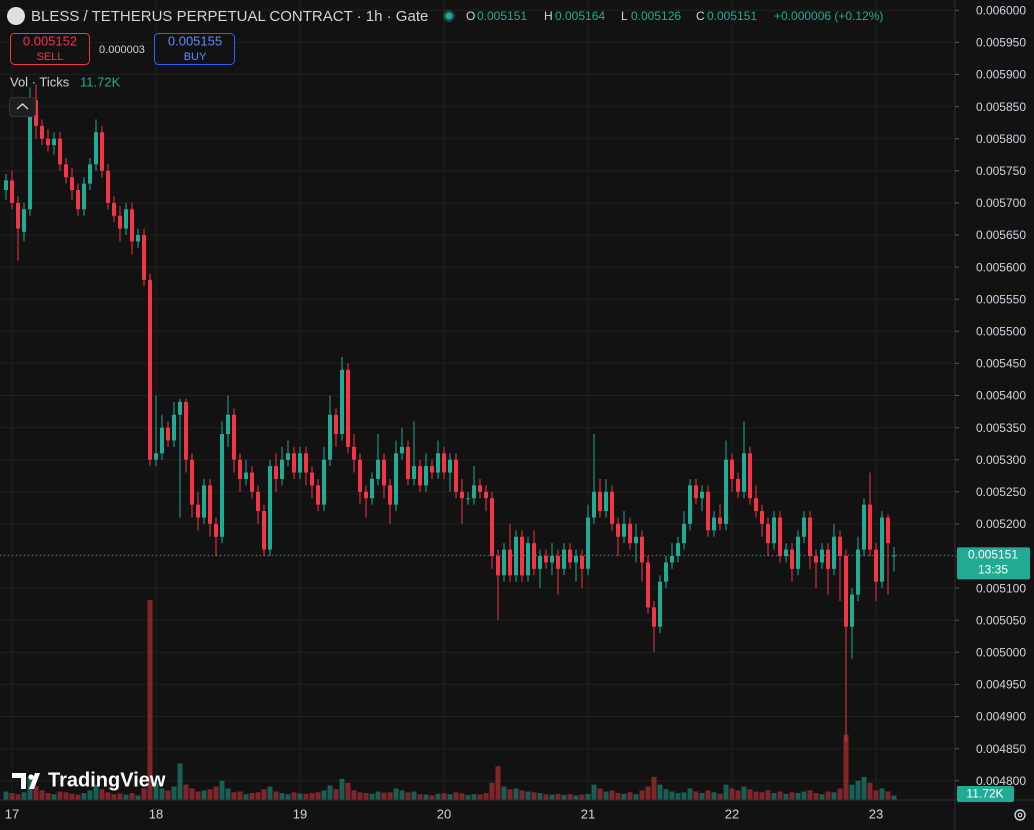 This screenshot has height=830, width=1034. Describe the element at coordinates (1001, 43) in the screenshot. I see `y-tick-label: 0.005950` at that location.